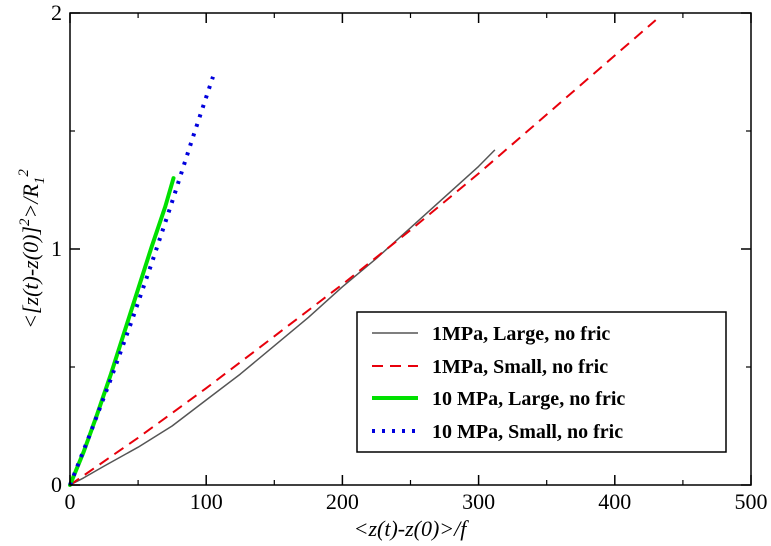  Describe the element at coordinates (528, 399) in the screenshot. I see `legend-label-10mpa-large: 10 MPa, Large, no fric` at that location.